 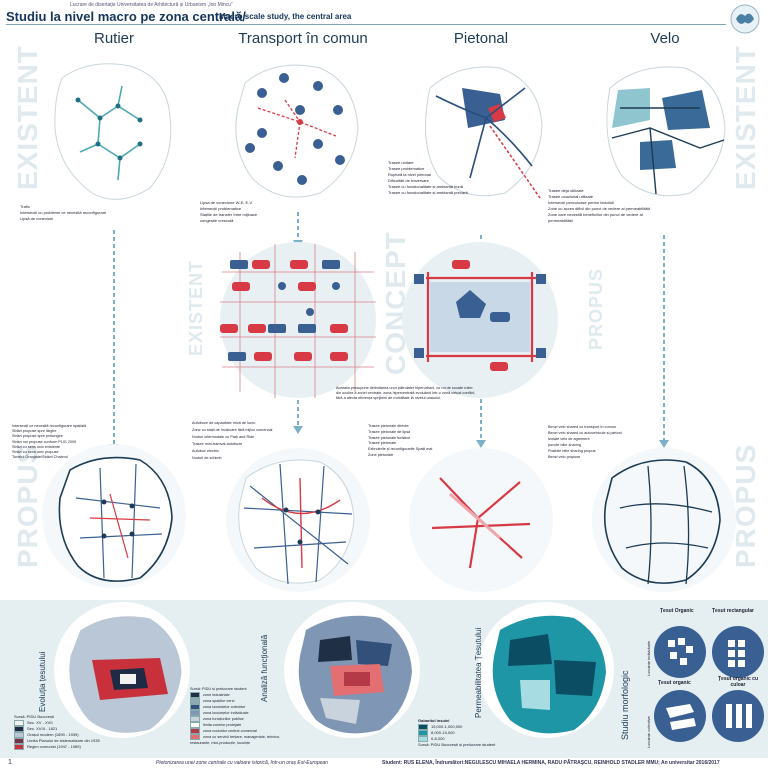 I want to click on legend-source: Sursă: PIDU București, so click(x=34, y=716).